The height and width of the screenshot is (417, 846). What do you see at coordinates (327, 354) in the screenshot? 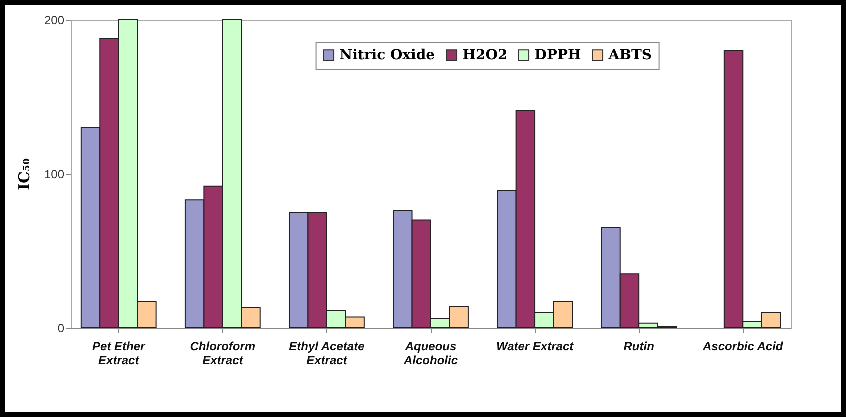
I see `x-tick-label: Ethyl Acetate Extract` at bounding box center [327, 354].